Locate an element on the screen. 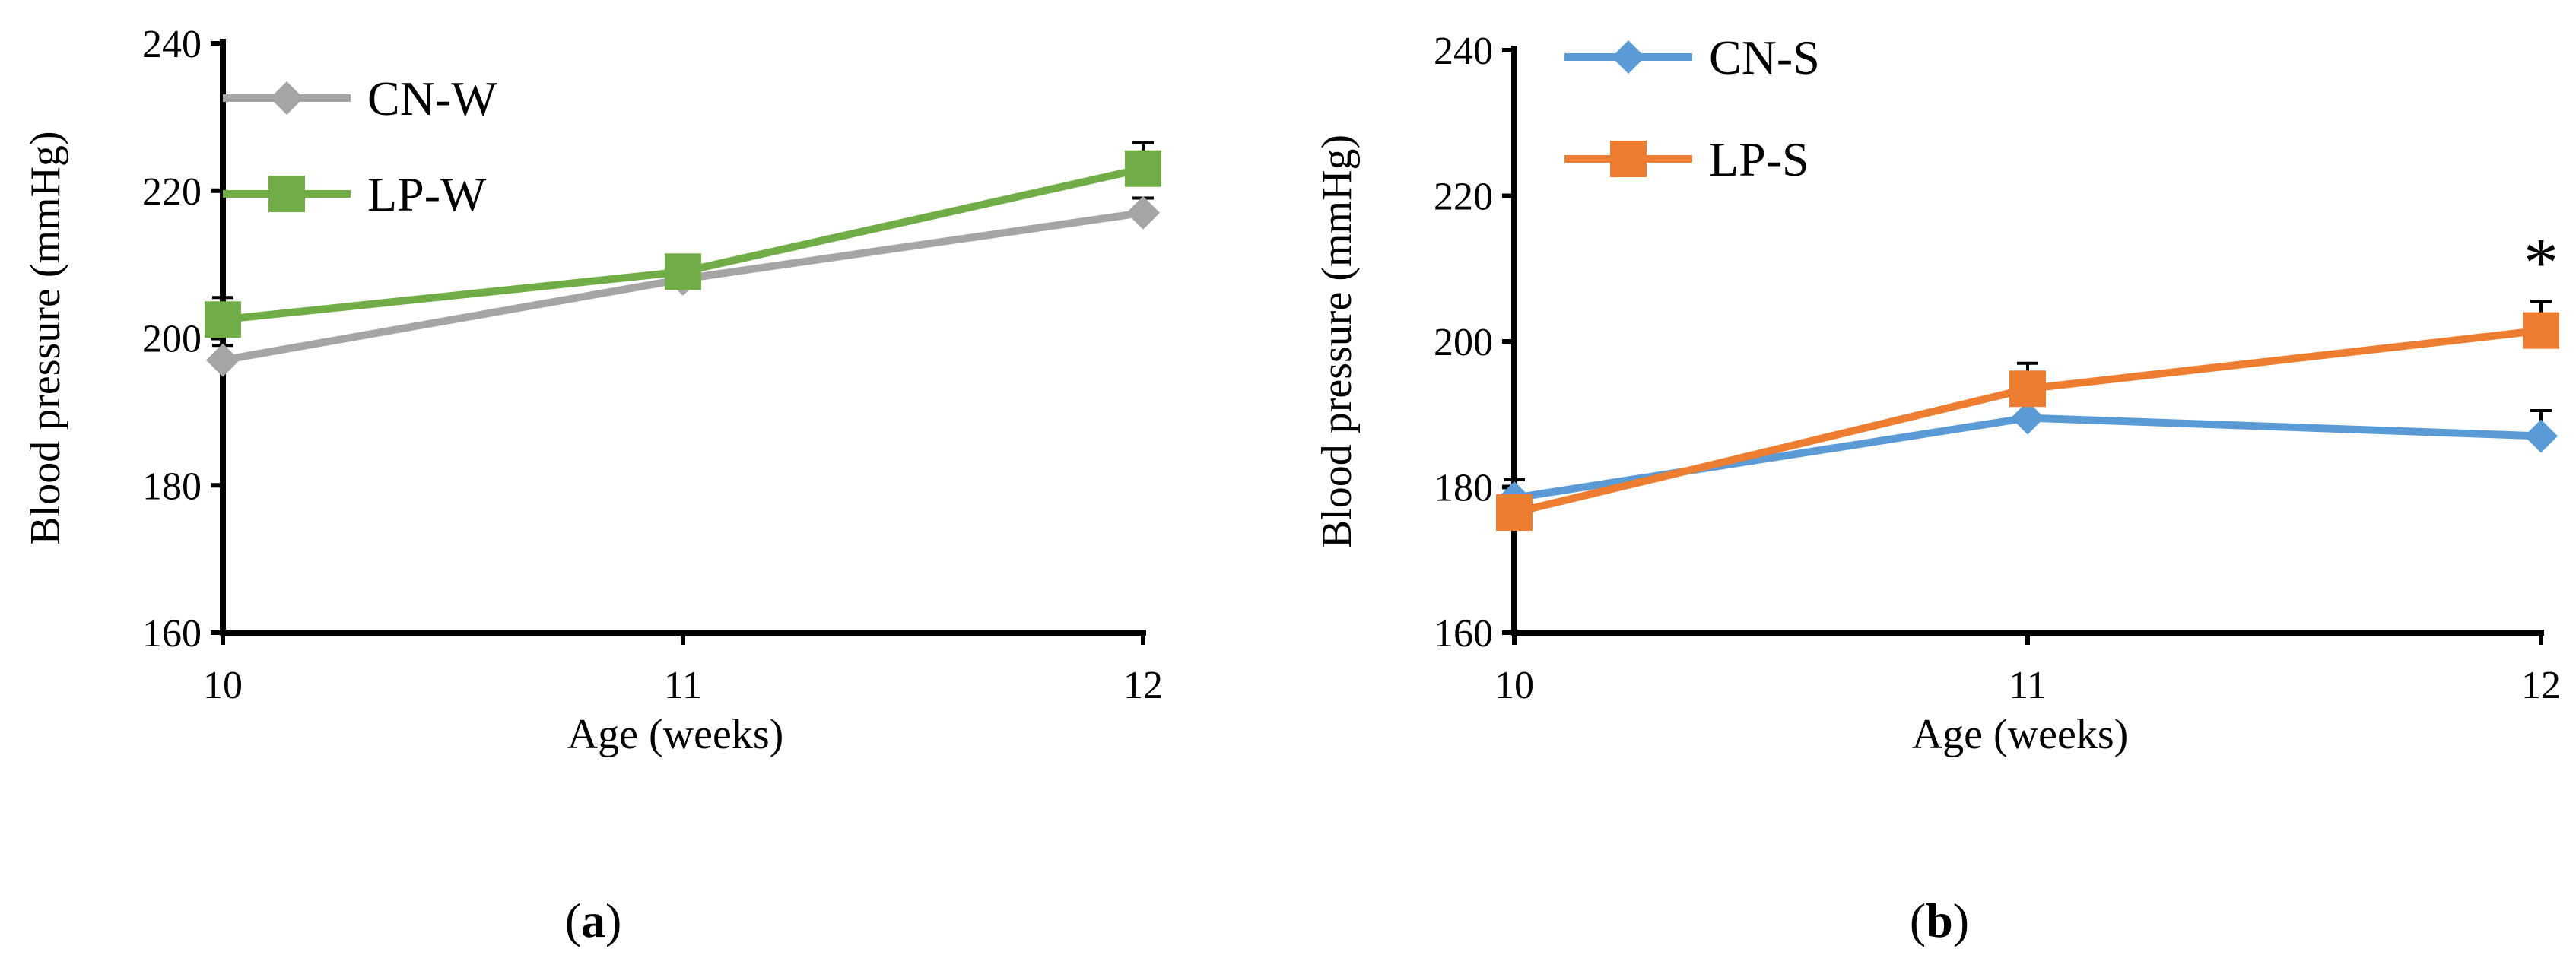 This screenshot has height=968, width=2576. legend-entry-lp-w: LP-W is located at coordinates (355, 194).